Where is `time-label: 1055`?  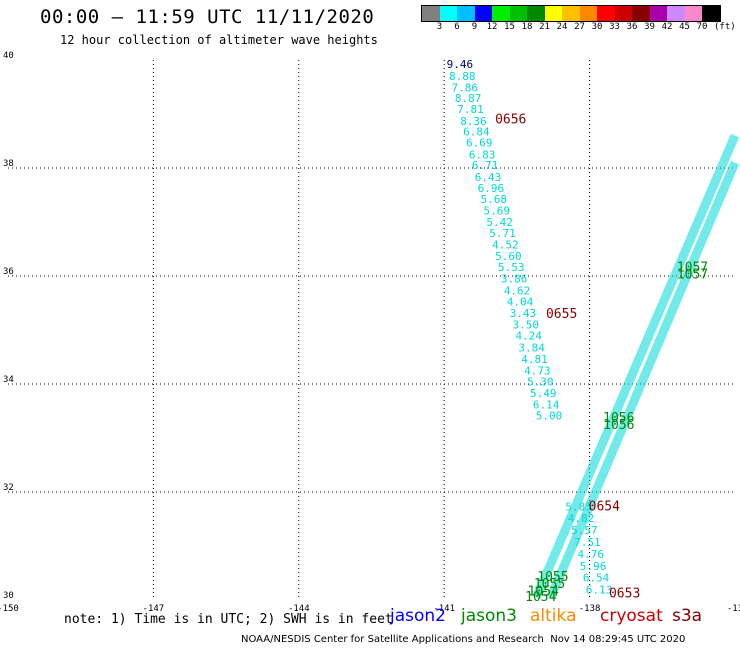 time-label: 1055 is located at coordinates (549, 584).